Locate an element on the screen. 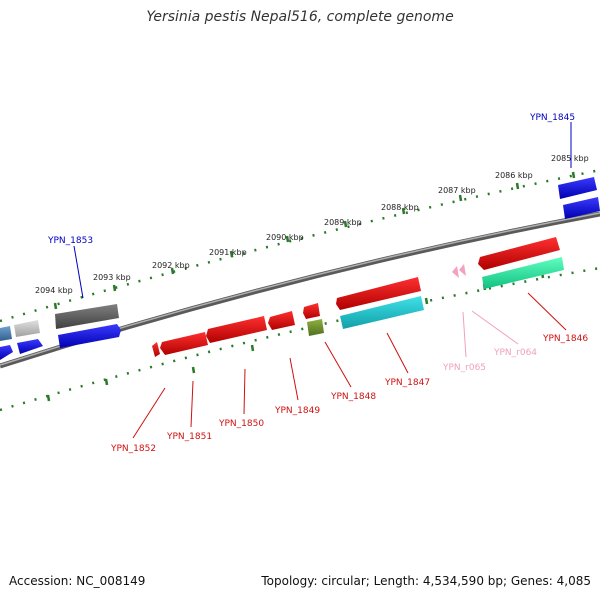 The height and width of the screenshot is (600, 600). rna-r064-r065-feature is located at coordinates (459, 271).